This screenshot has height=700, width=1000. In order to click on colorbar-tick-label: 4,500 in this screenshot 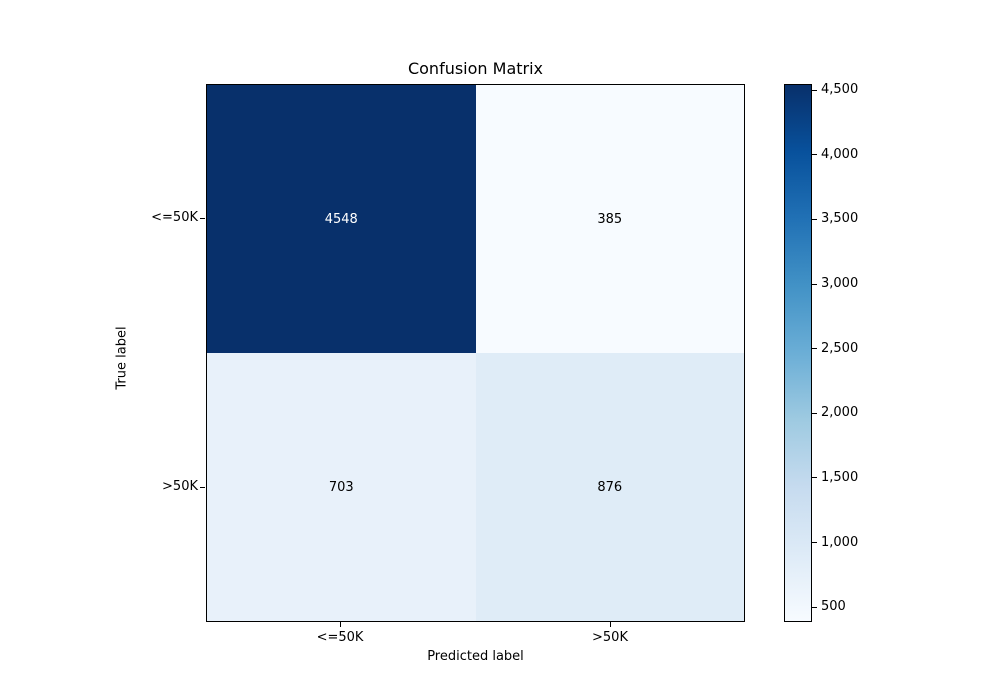, I will do `click(840, 90)`.